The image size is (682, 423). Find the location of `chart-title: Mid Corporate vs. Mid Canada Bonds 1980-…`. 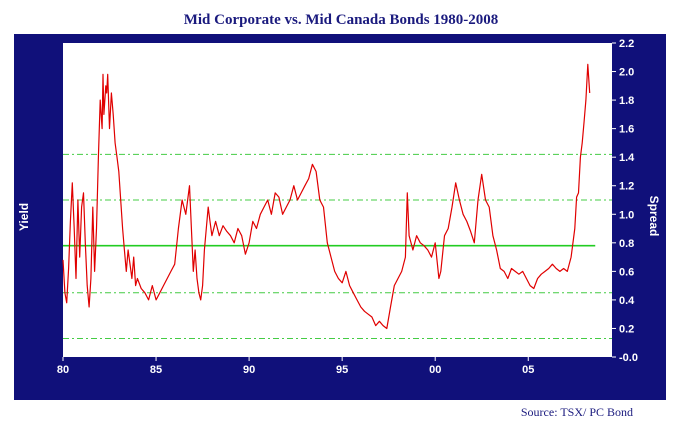

chart-title: Mid Corporate vs. Mid Canada Bonds 1980-… is located at coordinates (341, 20).